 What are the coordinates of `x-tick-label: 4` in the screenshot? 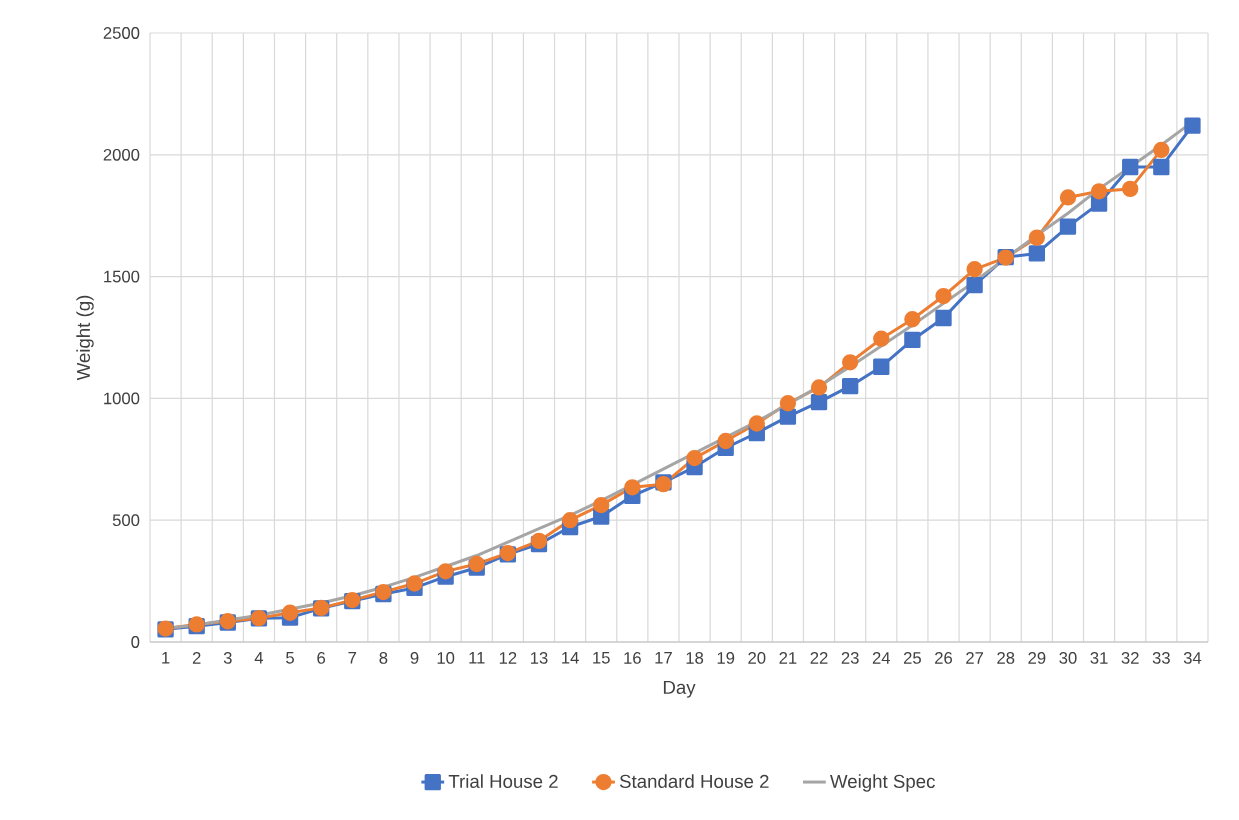 It's located at (259, 658).